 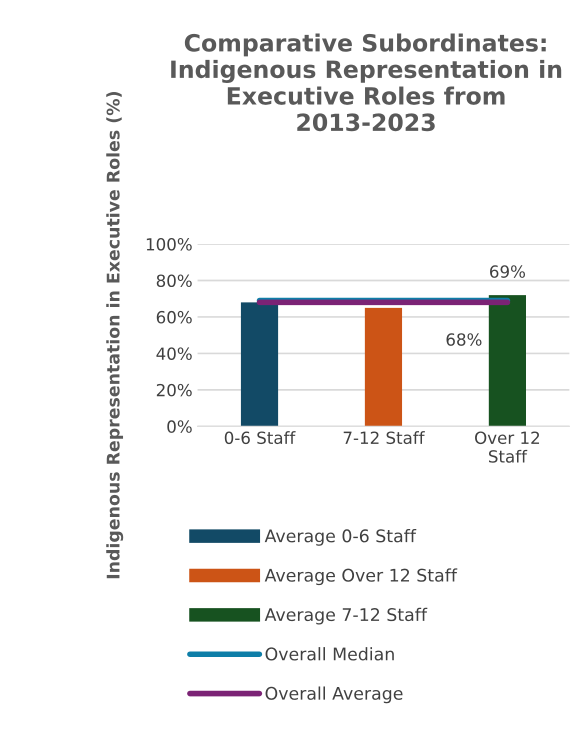 I want to click on legend-label: Overall Median, so click(x=330, y=654).